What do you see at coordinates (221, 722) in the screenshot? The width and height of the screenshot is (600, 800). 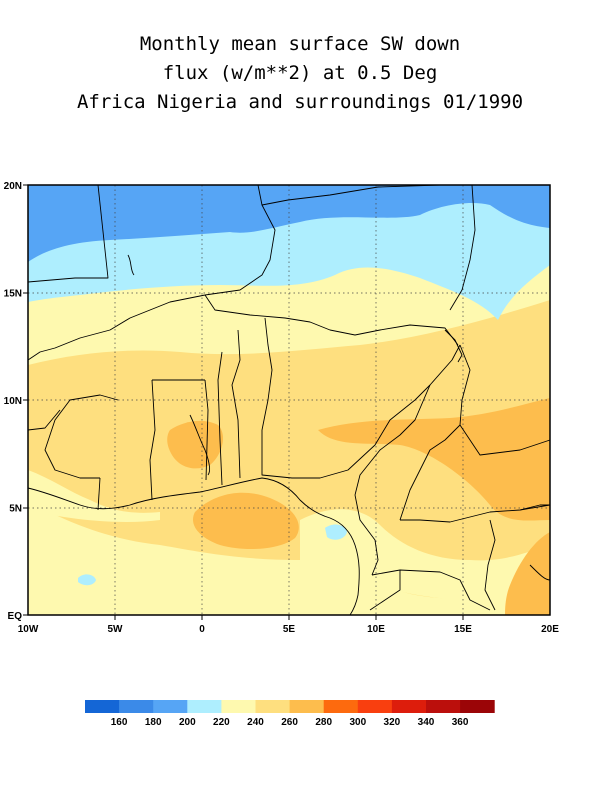 I see `colorbar-label: 220` at bounding box center [221, 722].